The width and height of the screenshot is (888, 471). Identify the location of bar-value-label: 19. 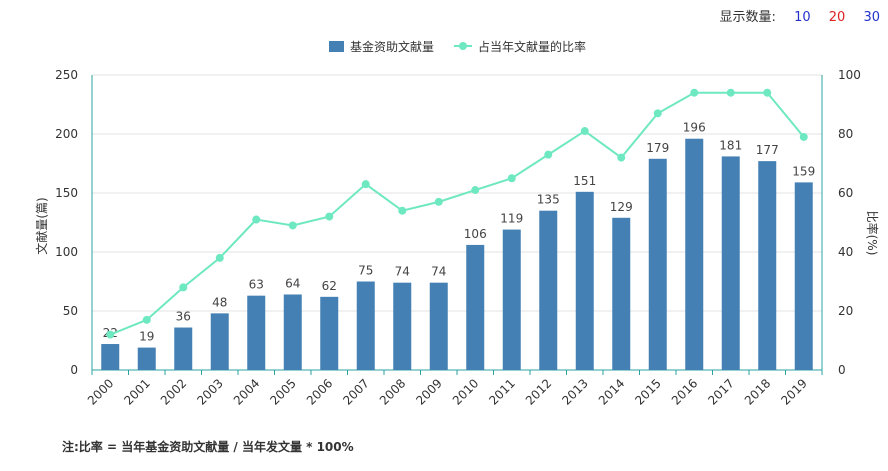
(146, 337).